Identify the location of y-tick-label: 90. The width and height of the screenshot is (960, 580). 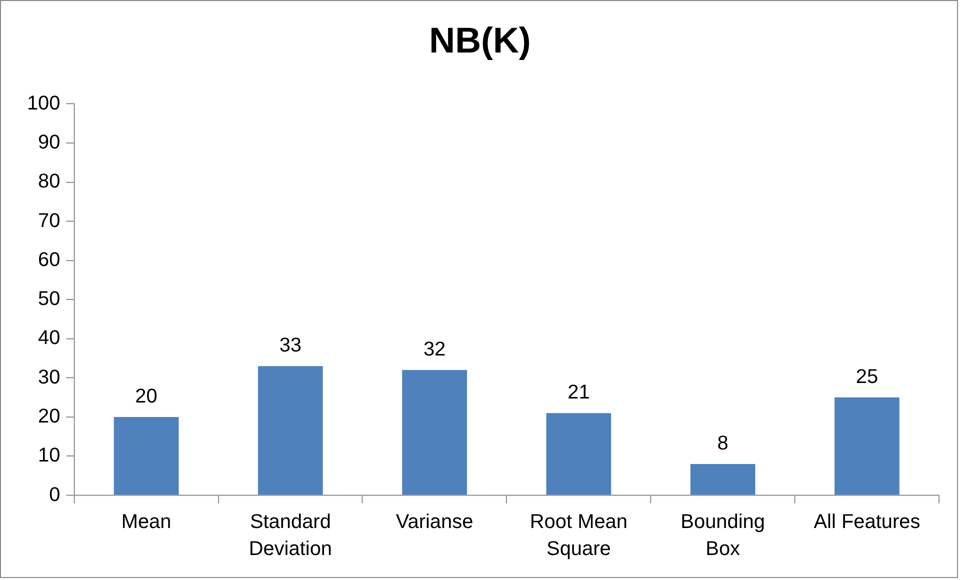
(49, 142).